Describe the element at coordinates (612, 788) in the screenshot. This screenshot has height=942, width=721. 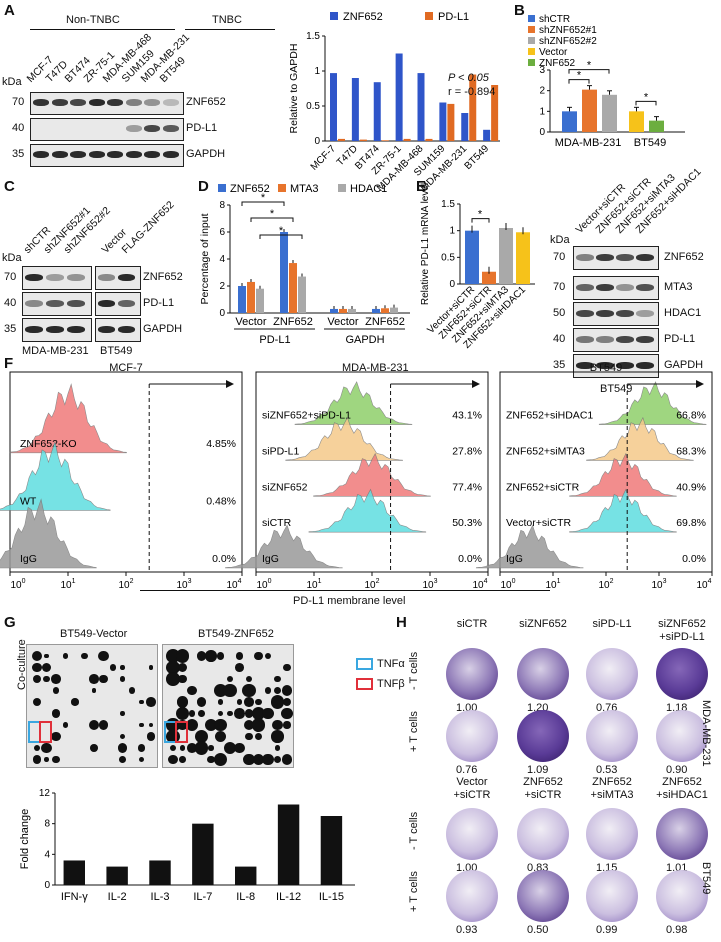
I see `h-column-label: ZNF652 +siMTA3` at that location.